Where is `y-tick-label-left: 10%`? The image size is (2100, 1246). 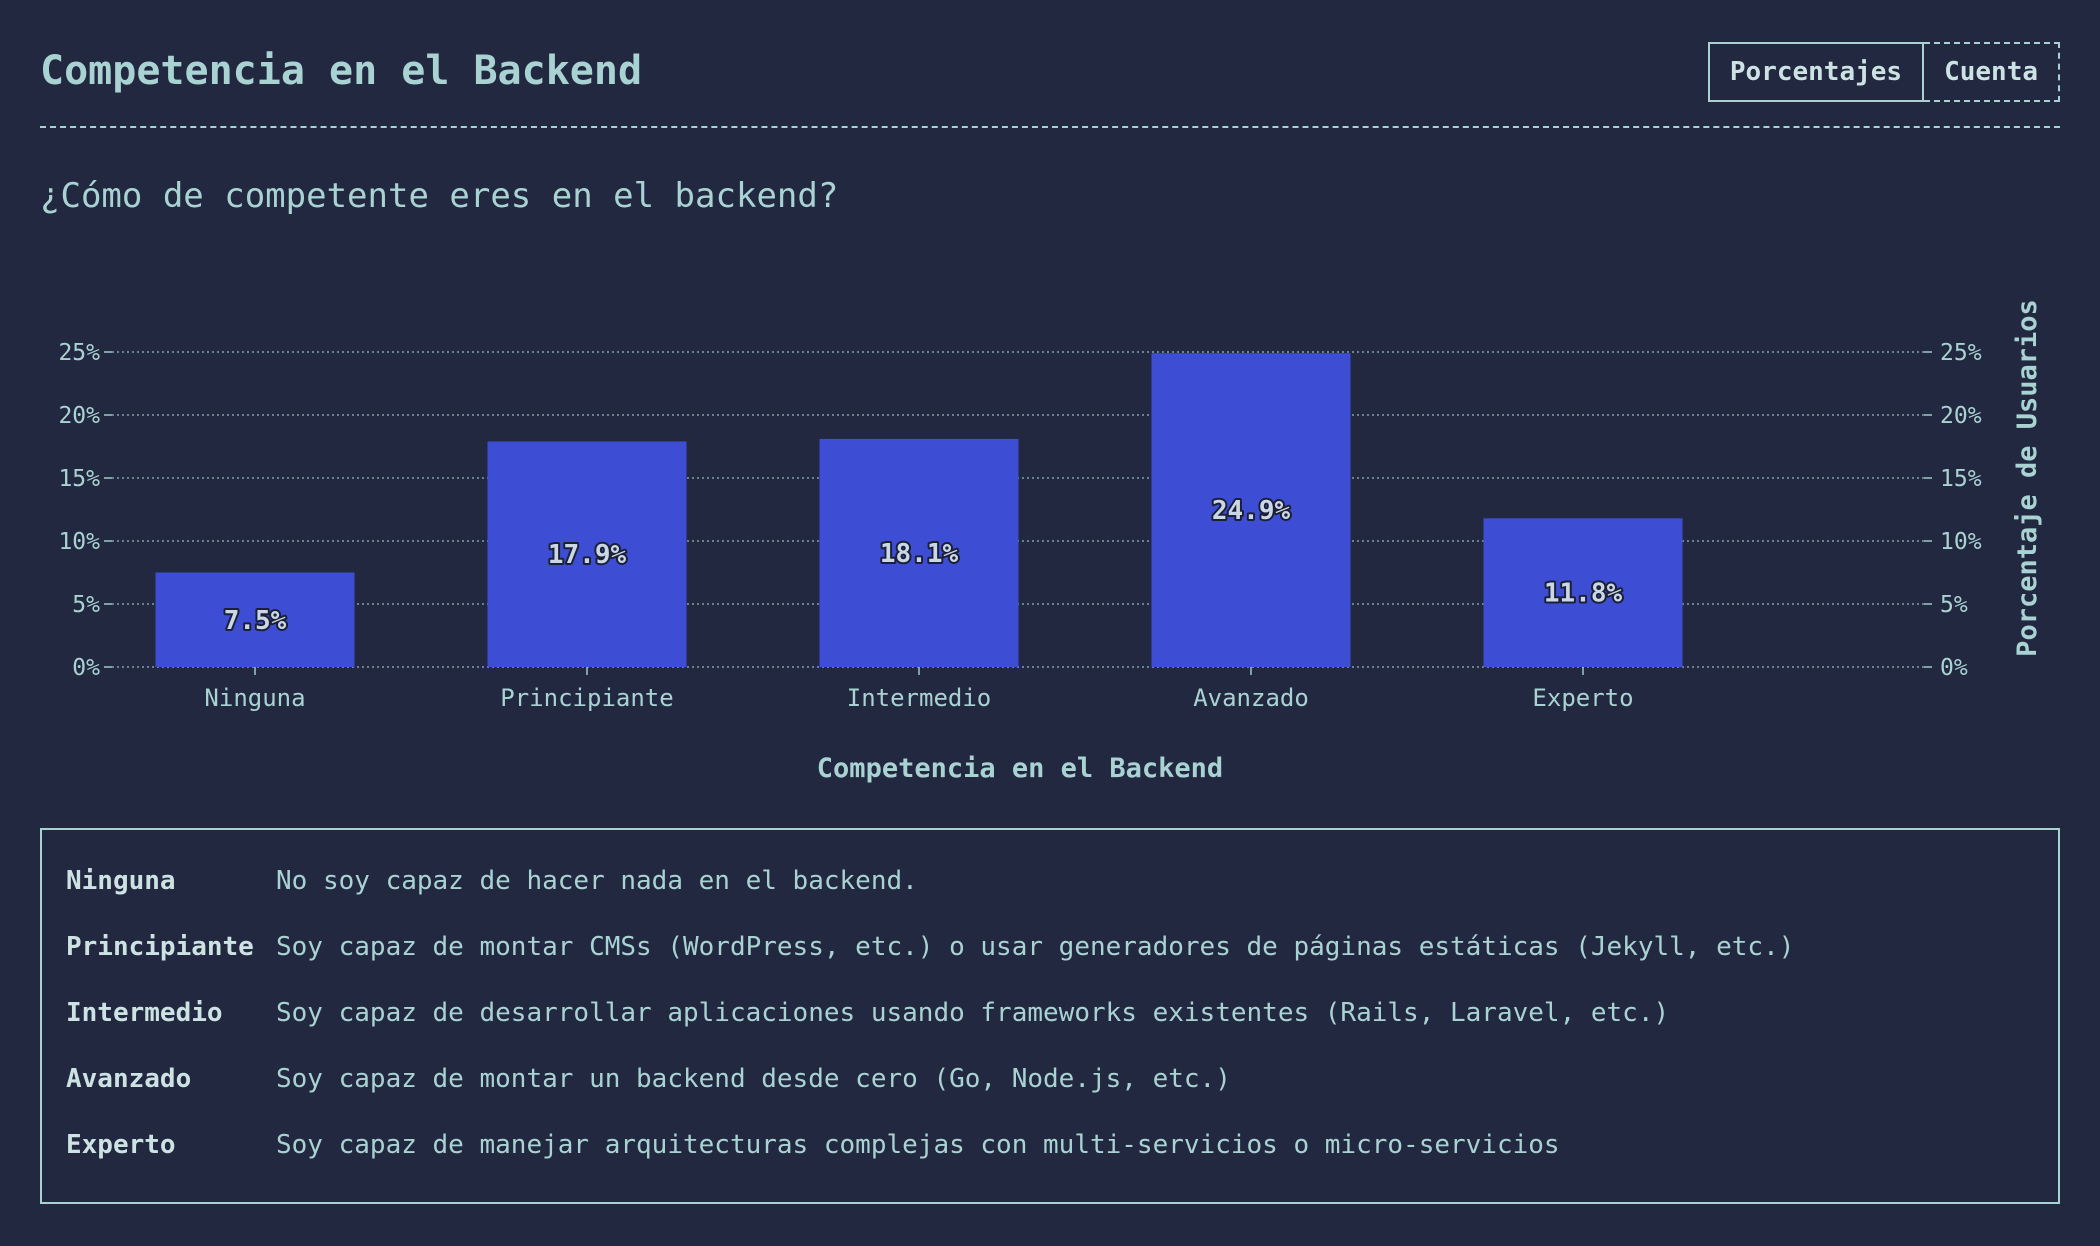
y-tick-label-left: 10% is located at coordinates (79, 542).